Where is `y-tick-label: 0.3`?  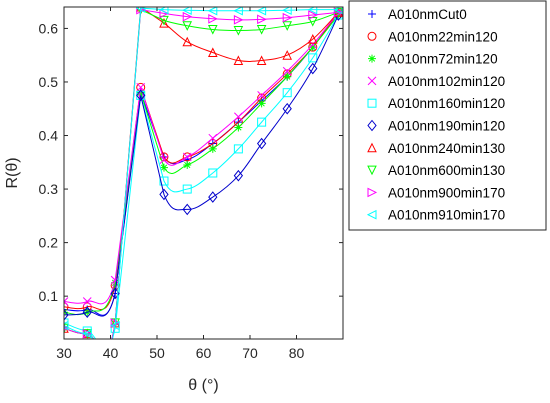
y-tick-label: 0.3 is located at coordinates (49, 189).